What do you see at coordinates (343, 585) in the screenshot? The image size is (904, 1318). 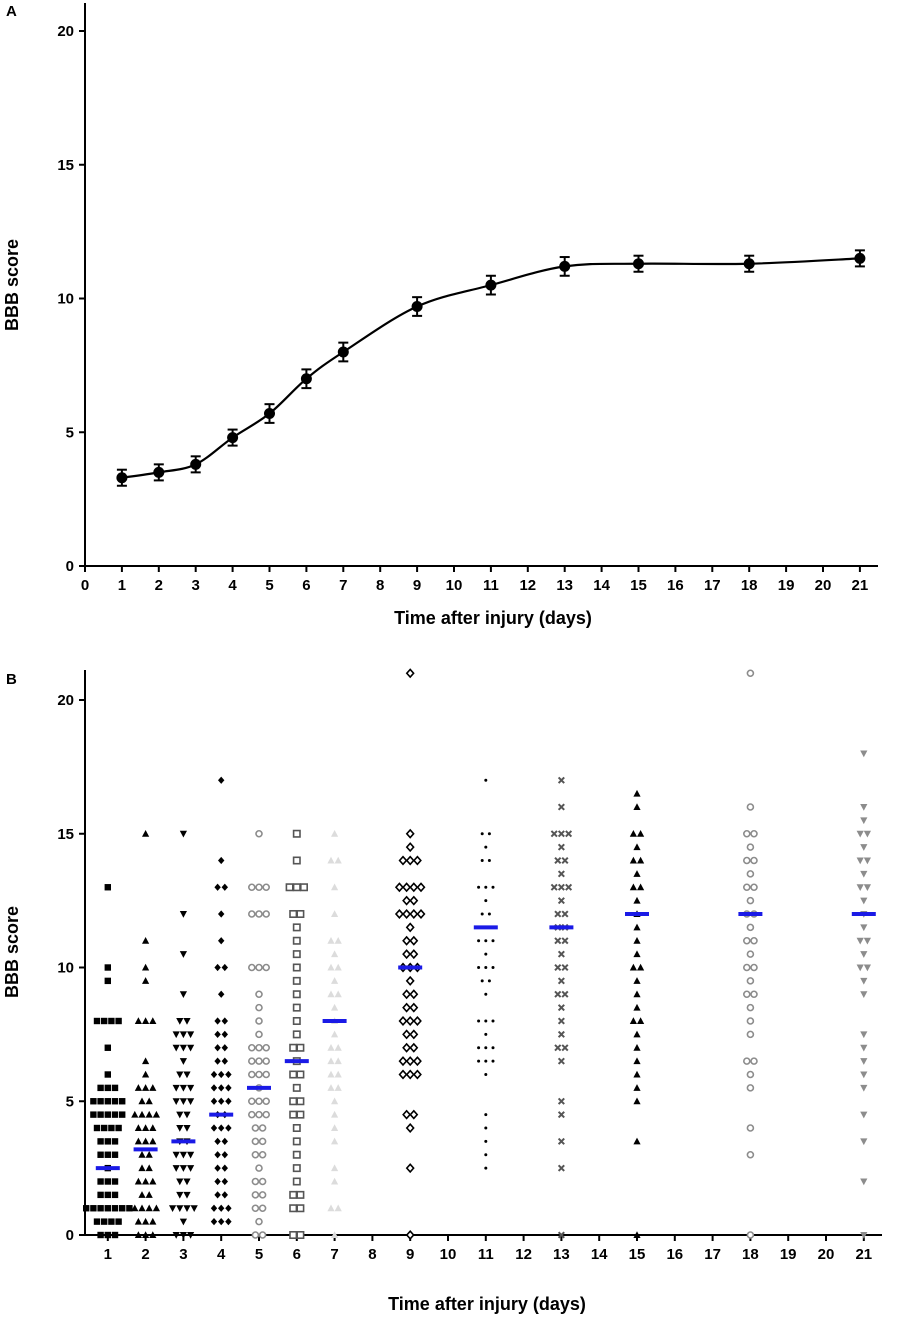 I see `x-tick-label: 7` at bounding box center [343, 585].